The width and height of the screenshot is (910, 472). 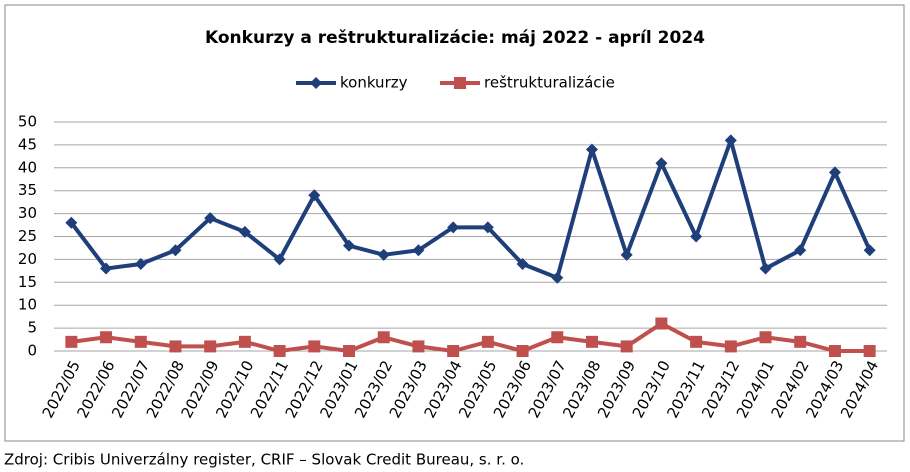 What do you see at coordinates (27, 167) in the screenshot?
I see `y-tick-label: 40` at bounding box center [27, 167].